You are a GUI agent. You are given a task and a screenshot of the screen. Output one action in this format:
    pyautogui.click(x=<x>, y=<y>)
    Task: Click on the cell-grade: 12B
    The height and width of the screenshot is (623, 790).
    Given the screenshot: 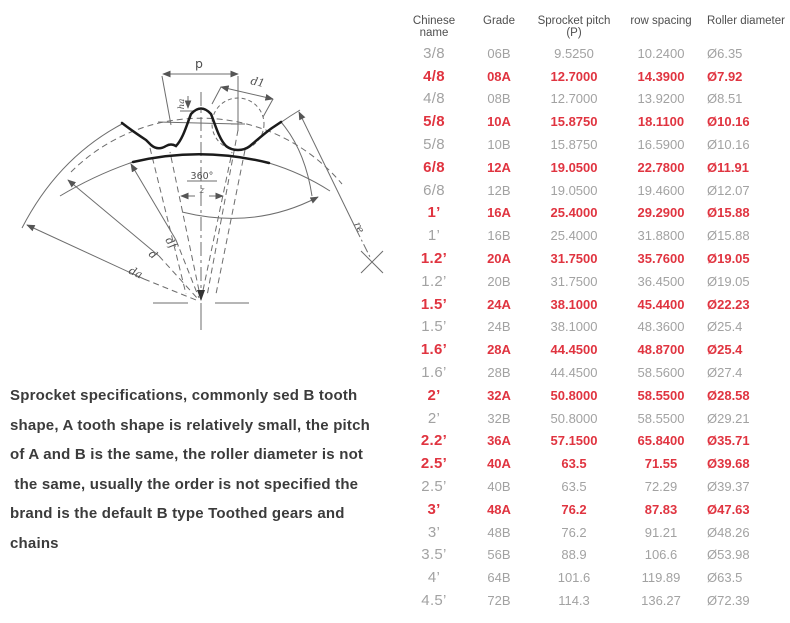 What is the action you would take?
    pyautogui.click(x=499, y=190)
    